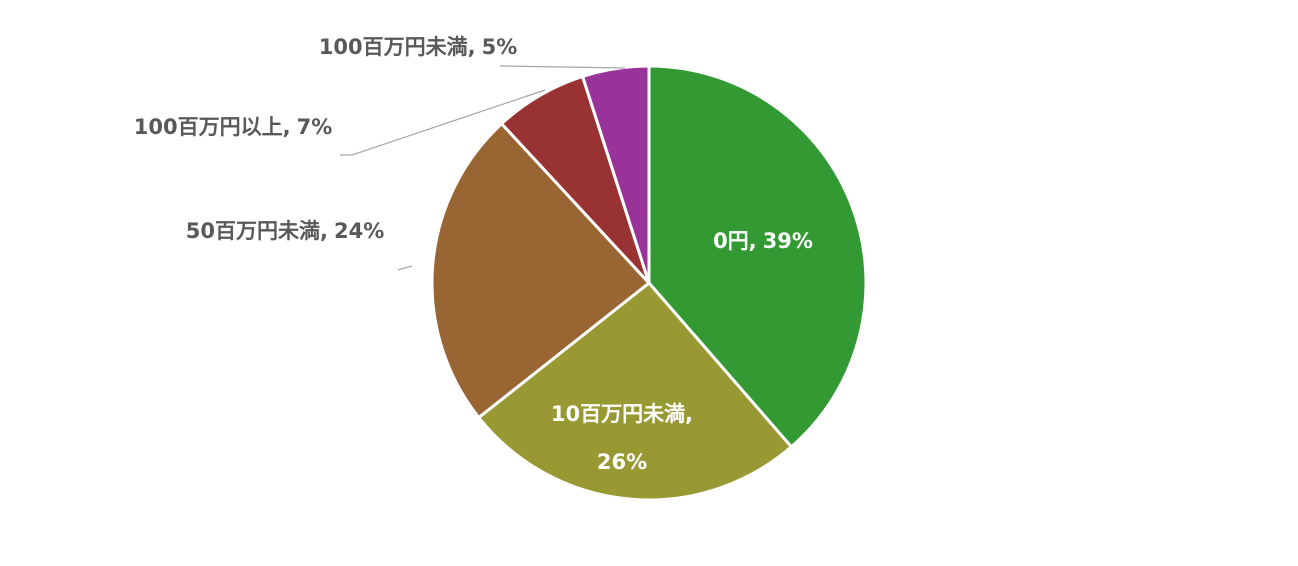 Image resolution: width=1298 pixels, height=566 pixels. What do you see at coordinates (359, 231) in the screenshot?
I see `label-value: 24%` at bounding box center [359, 231].